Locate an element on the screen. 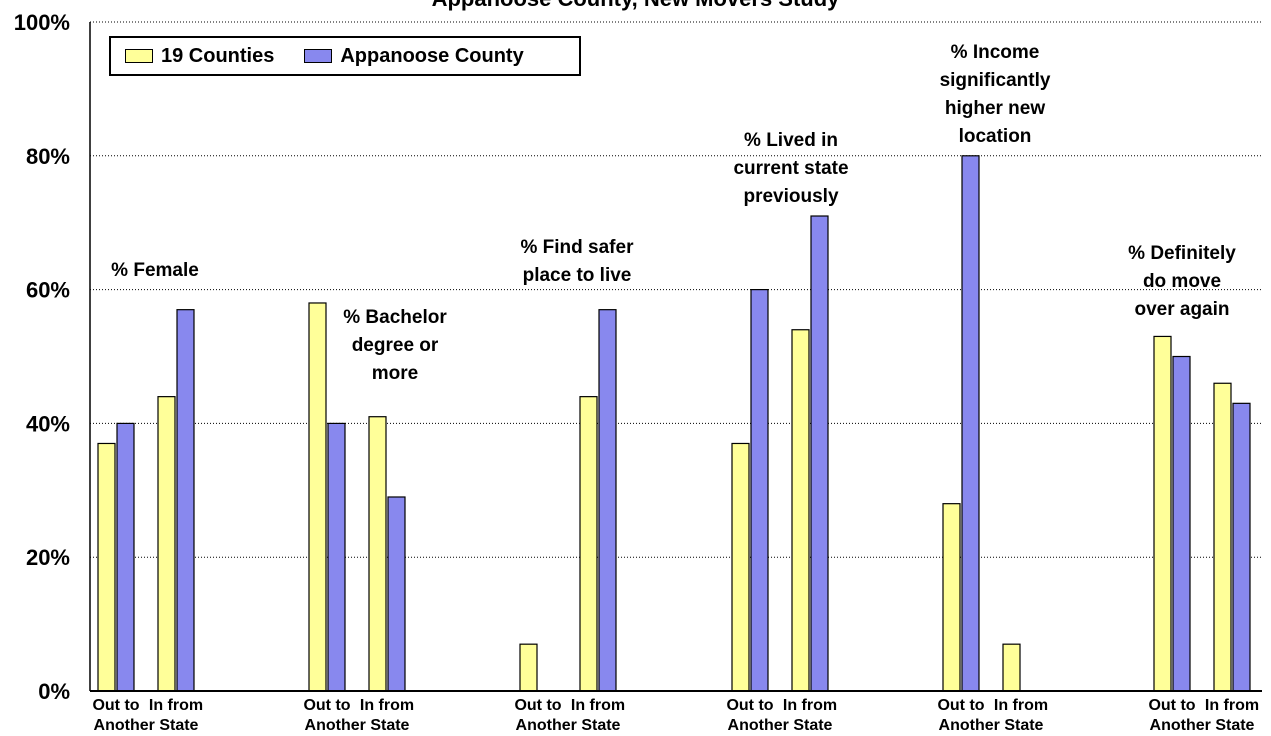  annotation-label: current state is located at coordinates (790, 168).